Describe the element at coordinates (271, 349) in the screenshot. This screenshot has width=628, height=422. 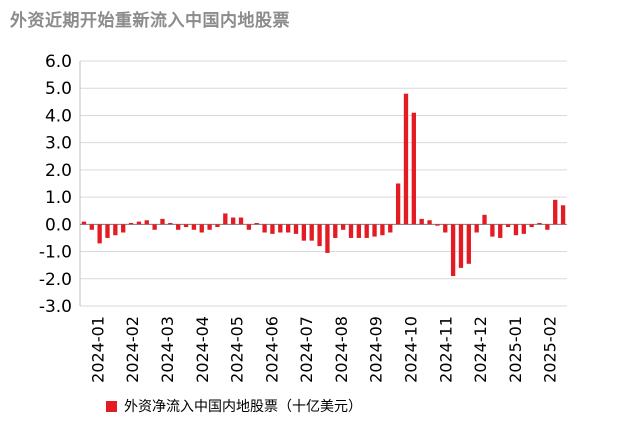
I see `x-tick-label: 2024-06` at that location.